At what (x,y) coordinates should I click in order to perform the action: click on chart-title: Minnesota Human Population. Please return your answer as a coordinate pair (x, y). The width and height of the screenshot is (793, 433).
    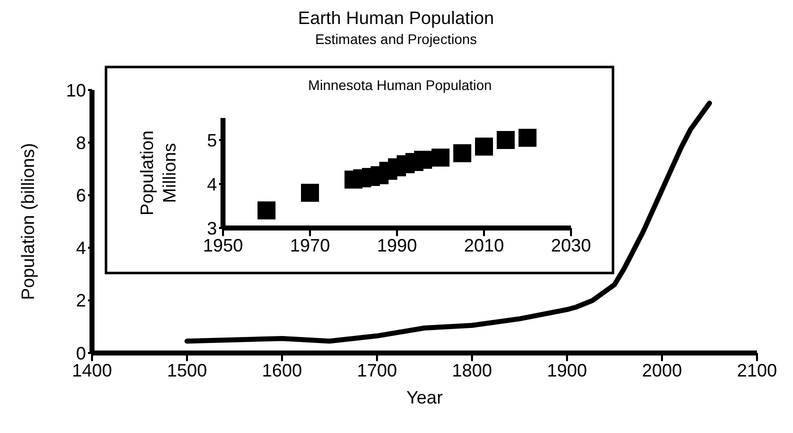
    Looking at the image, I should click on (400, 85).